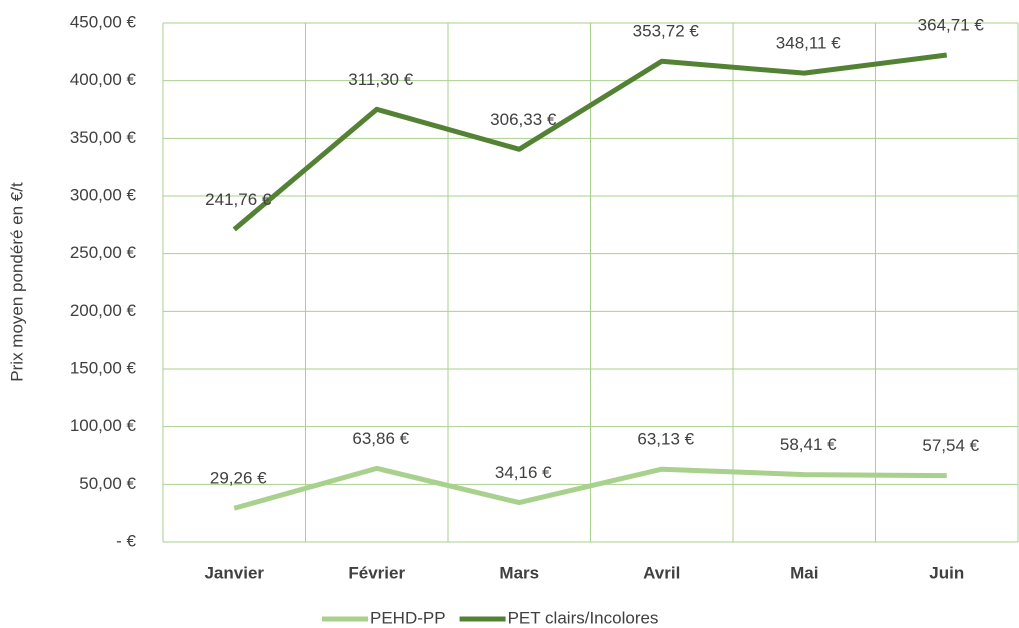 The image size is (1019, 628). What do you see at coordinates (804, 572) in the screenshot?
I see `x-tick-label: Mai` at bounding box center [804, 572].